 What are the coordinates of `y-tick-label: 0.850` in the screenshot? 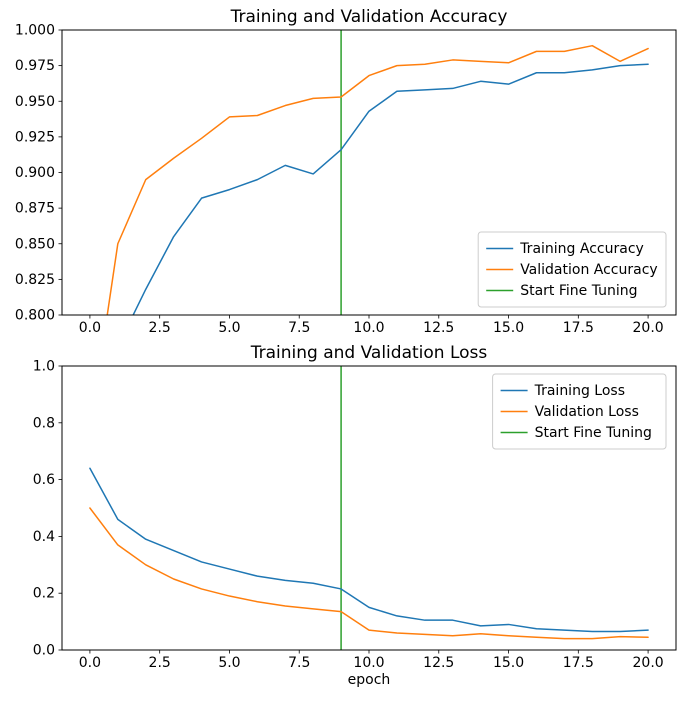 It's located at (35, 244).